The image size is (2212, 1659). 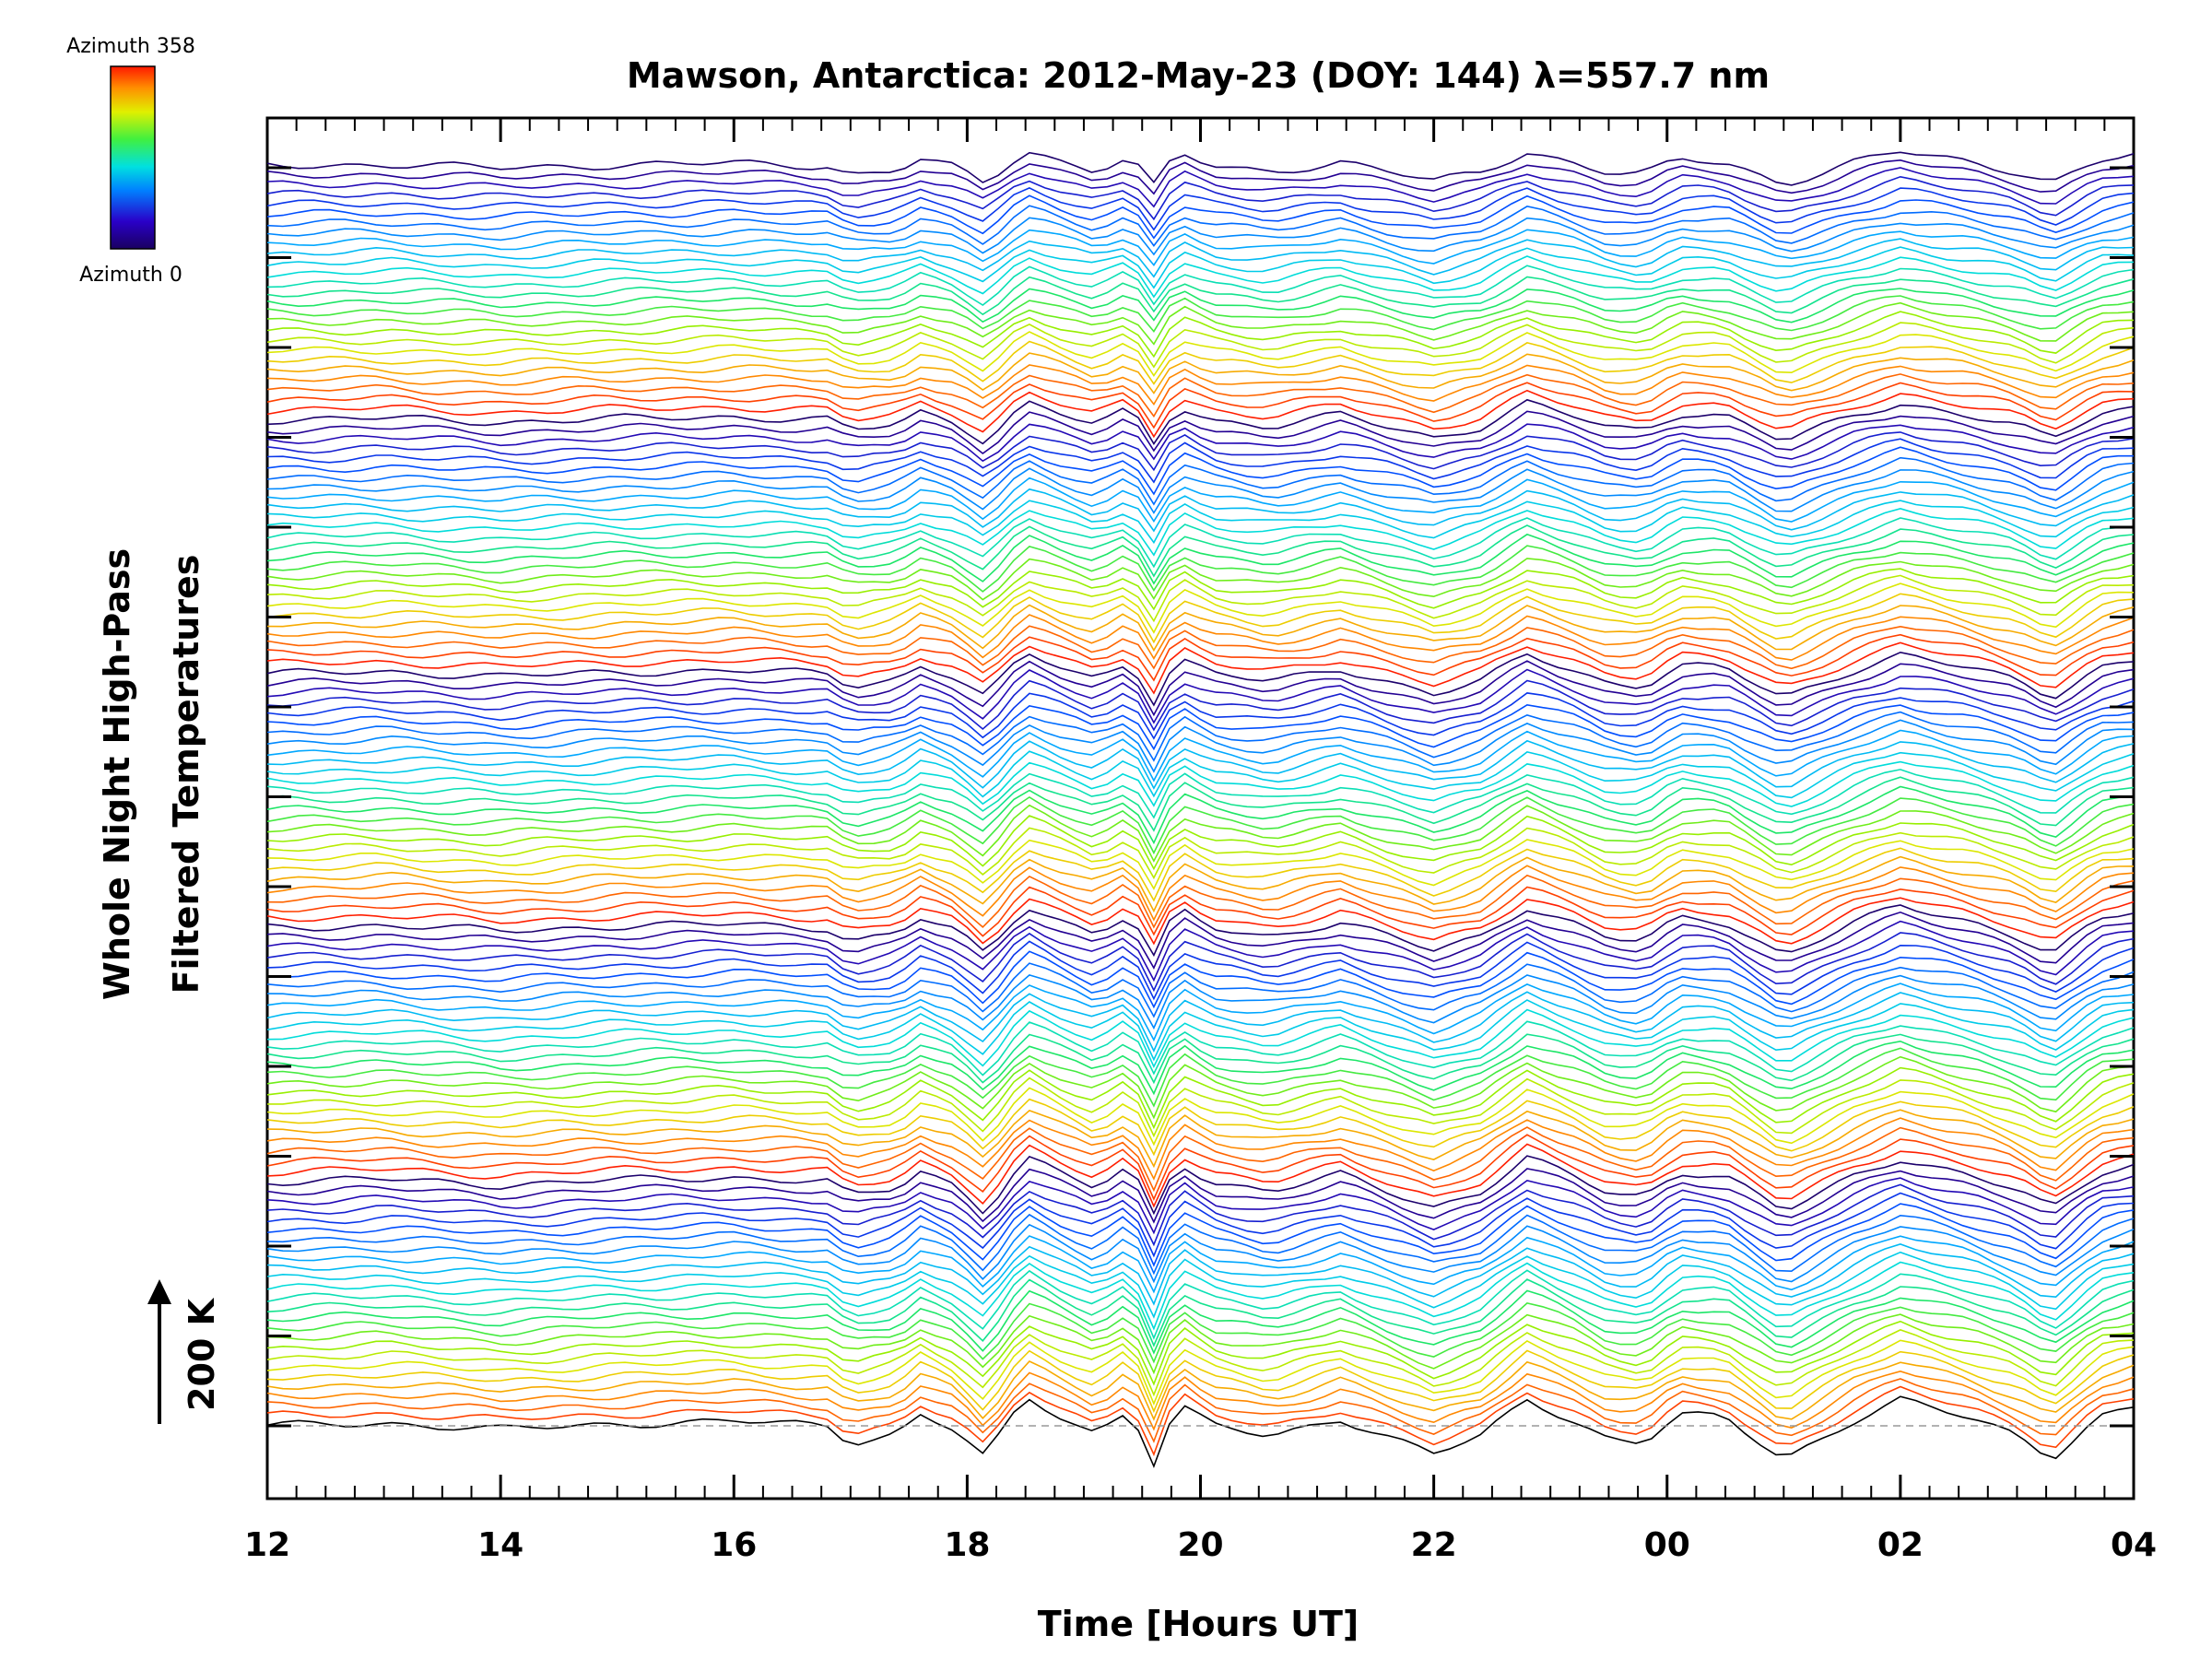 I want to click on x-tick-label: 12, so click(x=267, y=1545).